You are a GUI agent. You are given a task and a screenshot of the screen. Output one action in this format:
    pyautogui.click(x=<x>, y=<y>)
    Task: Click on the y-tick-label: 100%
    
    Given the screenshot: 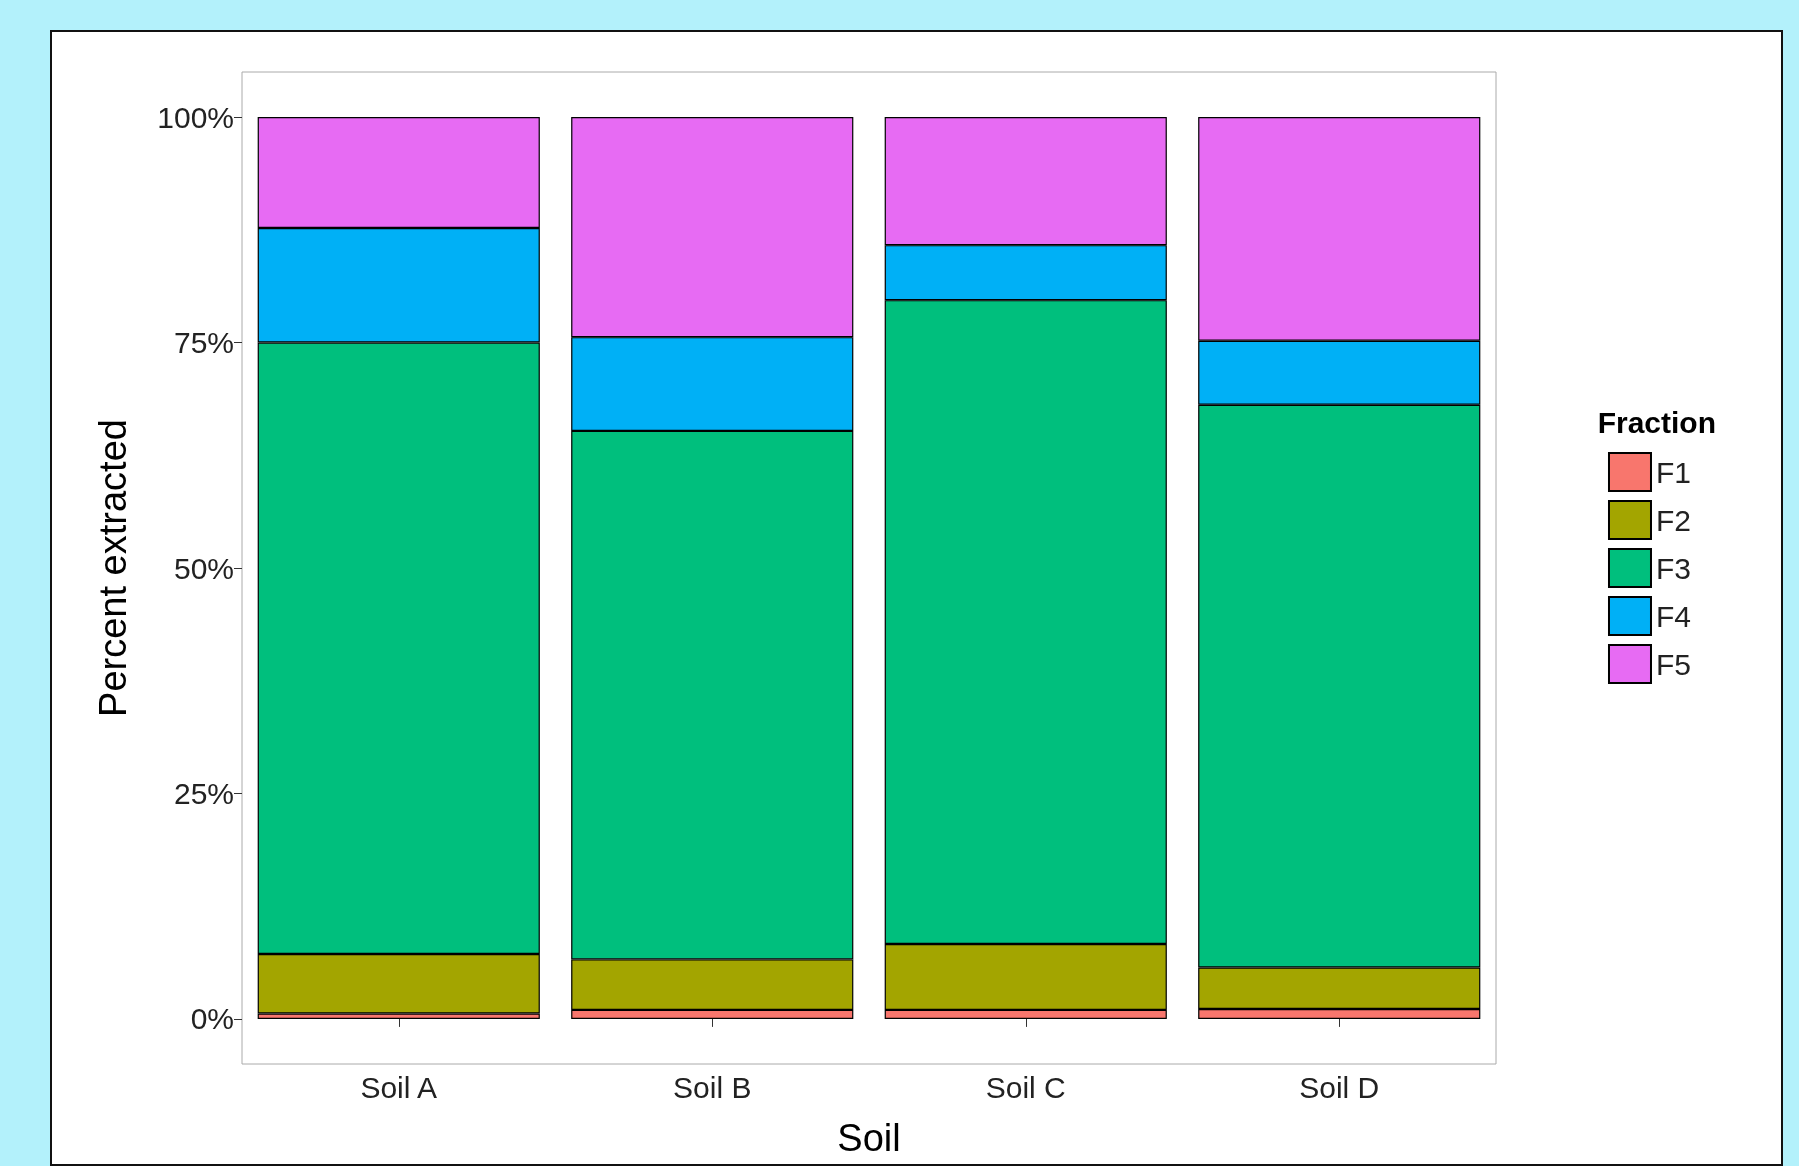 What is the action you would take?
    pyautogui.click(x=195, y=117)
    